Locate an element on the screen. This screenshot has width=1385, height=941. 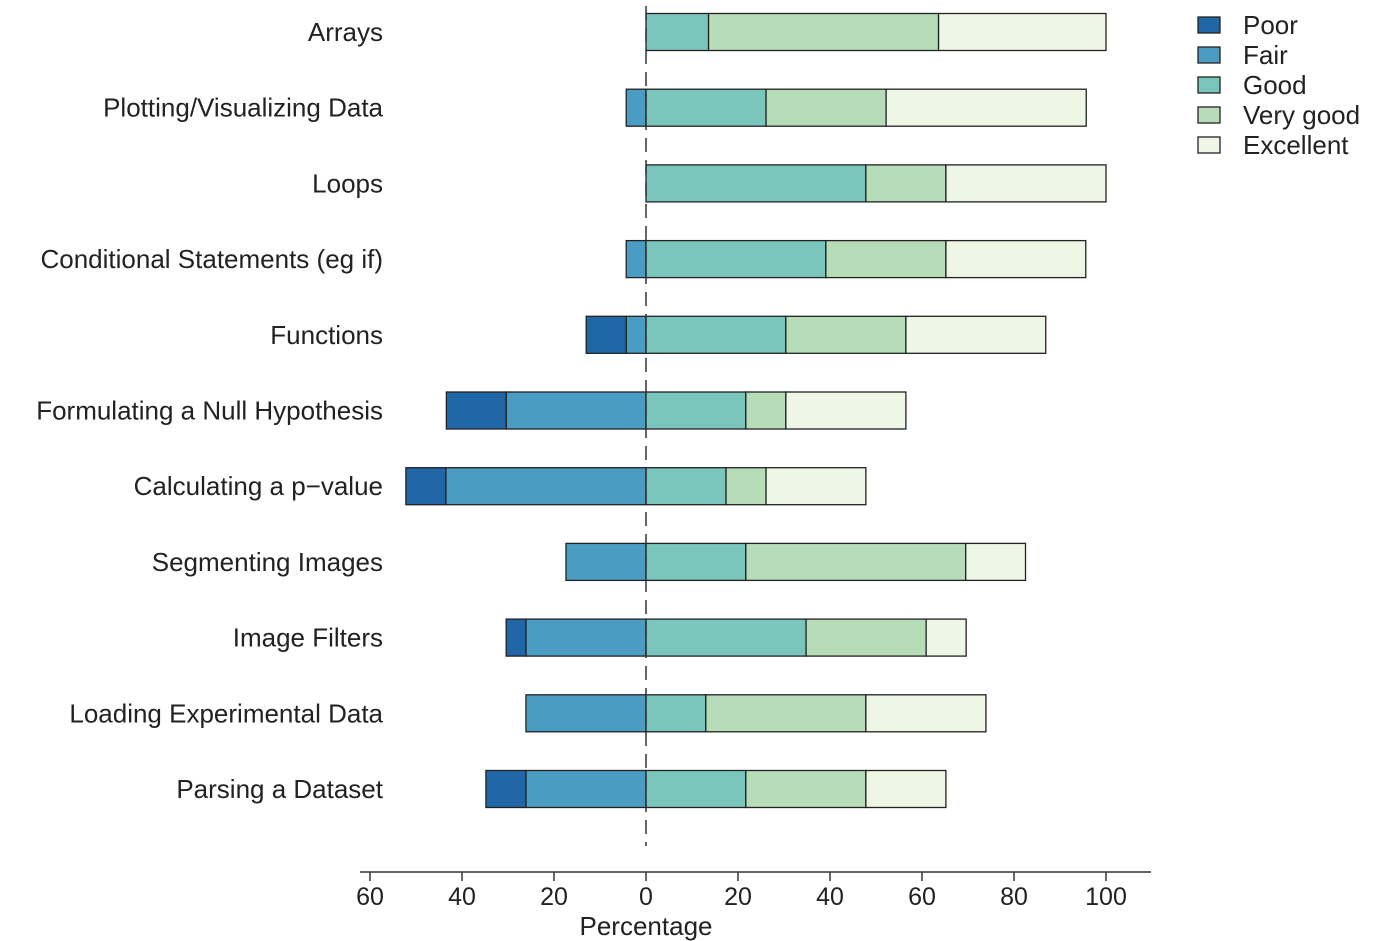
category-label: Arrays is located at coordinates (345, 32).